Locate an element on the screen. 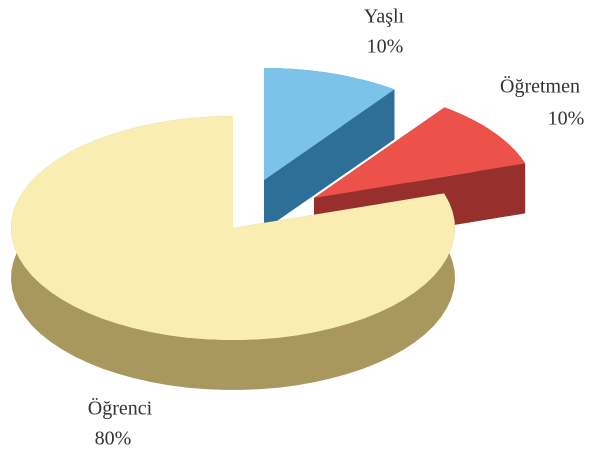 Image resolution: width=593 pixels, height=452 pixels. slice-label: Öğrenci is located at coordinates (120, 408).